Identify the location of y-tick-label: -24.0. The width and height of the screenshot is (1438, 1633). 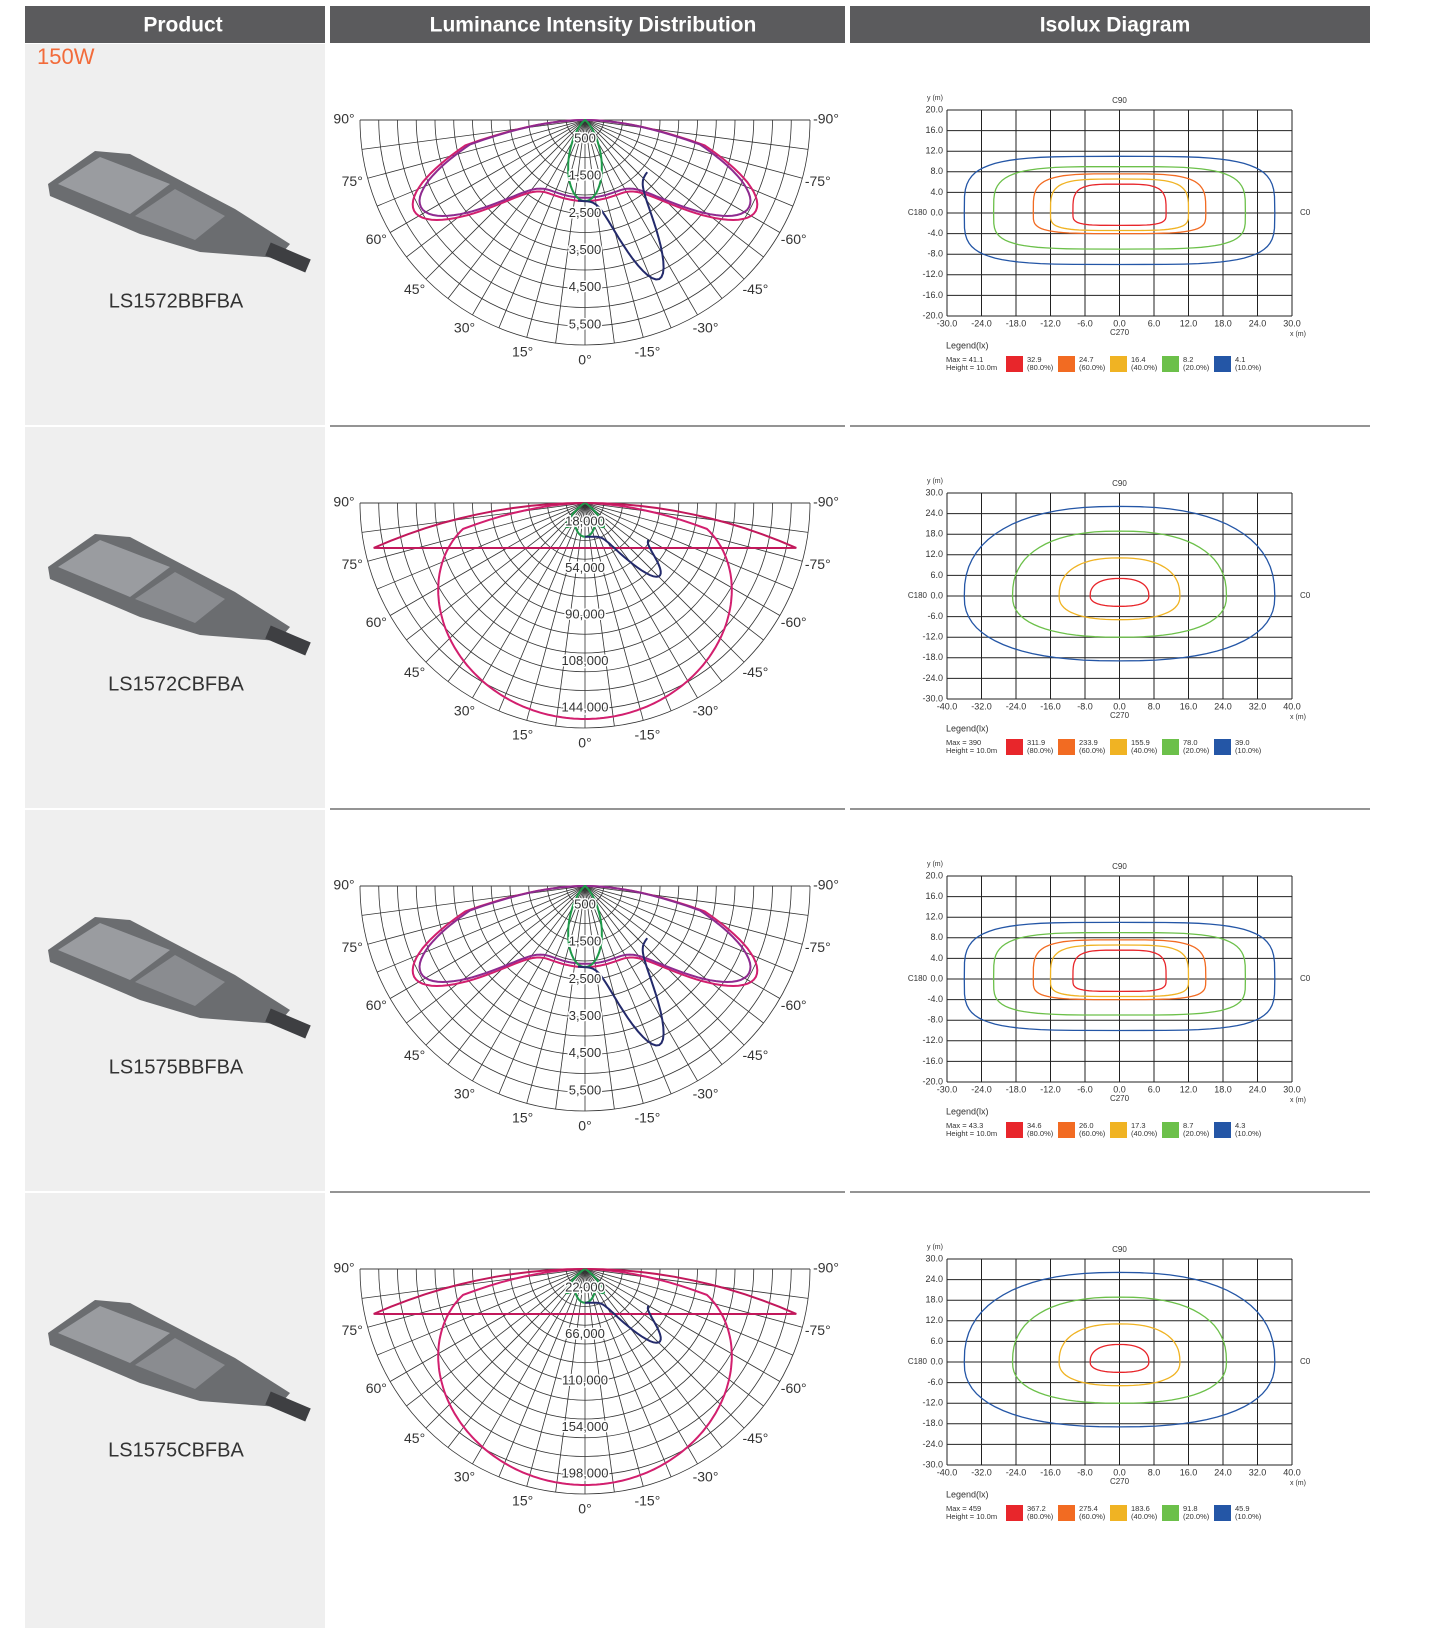
(932, 678).